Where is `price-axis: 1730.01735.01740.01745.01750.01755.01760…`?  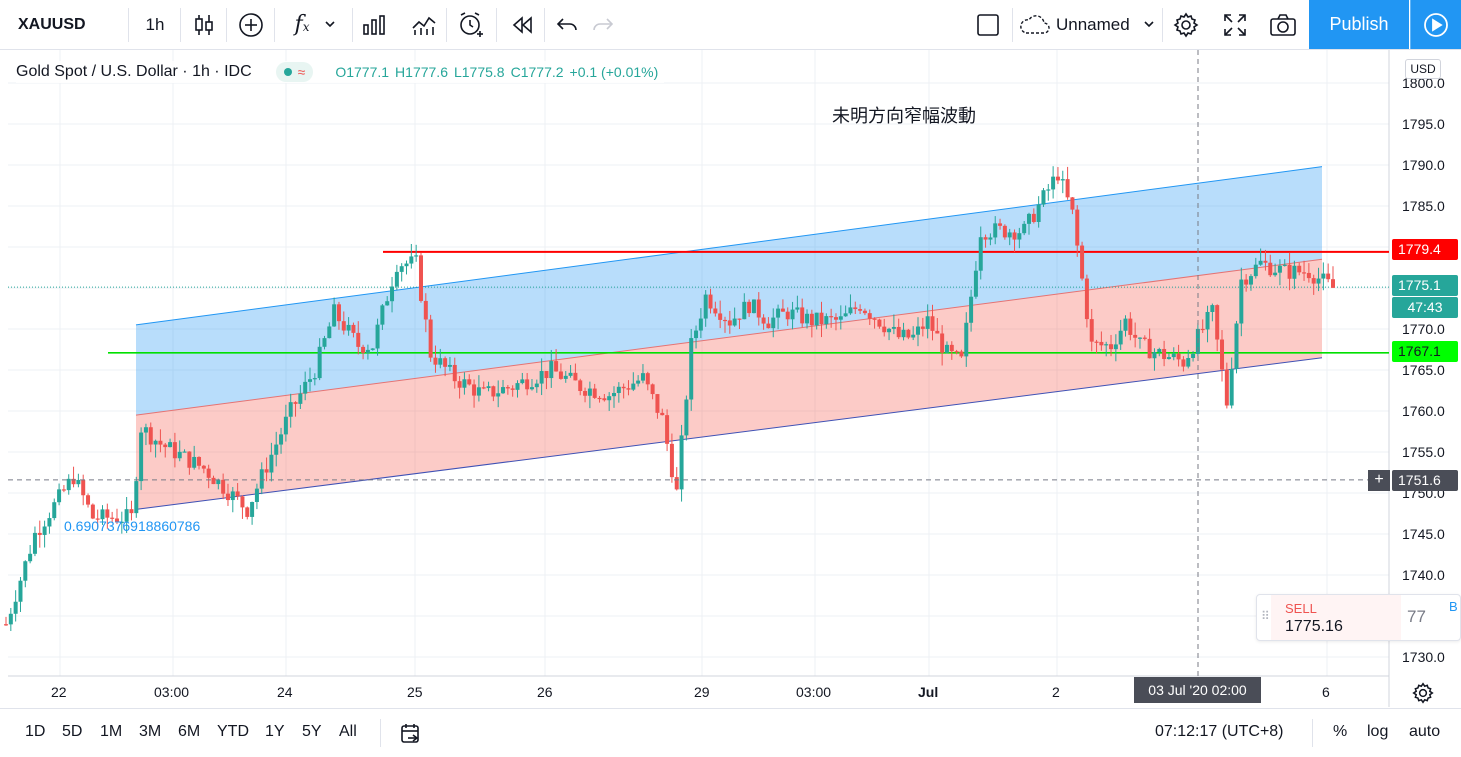 price-axis: 1730.01735.01740.01745.01750.01755.01760… is located at coordinates (1423, 370).